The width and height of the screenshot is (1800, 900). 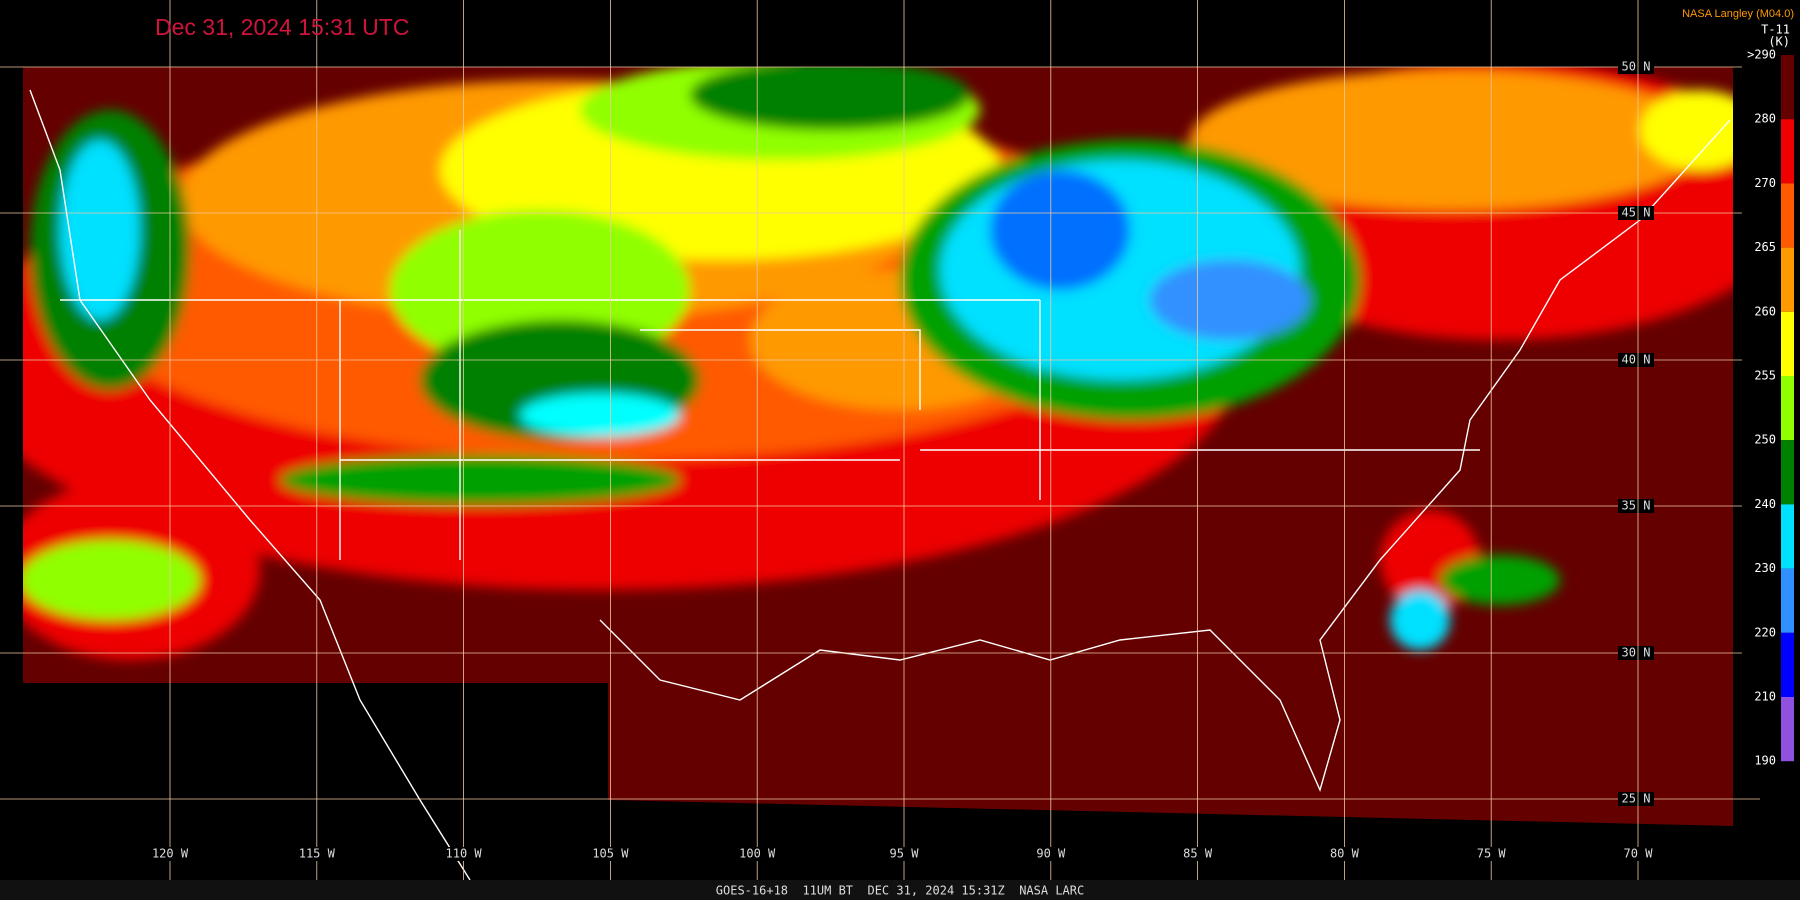 What do you see at coordinates (1765, 183) in the screenshot?
I see `colorbar-label: 270` at bounding box center [1765, 183].